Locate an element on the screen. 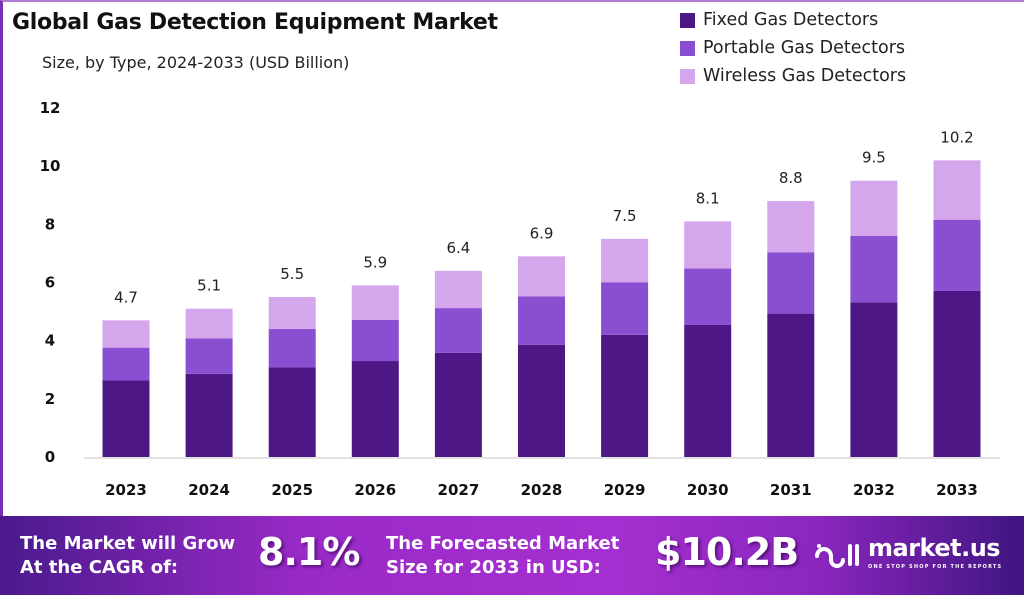 This screenshot has width=1024, height=595. x-tick-label: 2028 is located at coordinates (542, 490).